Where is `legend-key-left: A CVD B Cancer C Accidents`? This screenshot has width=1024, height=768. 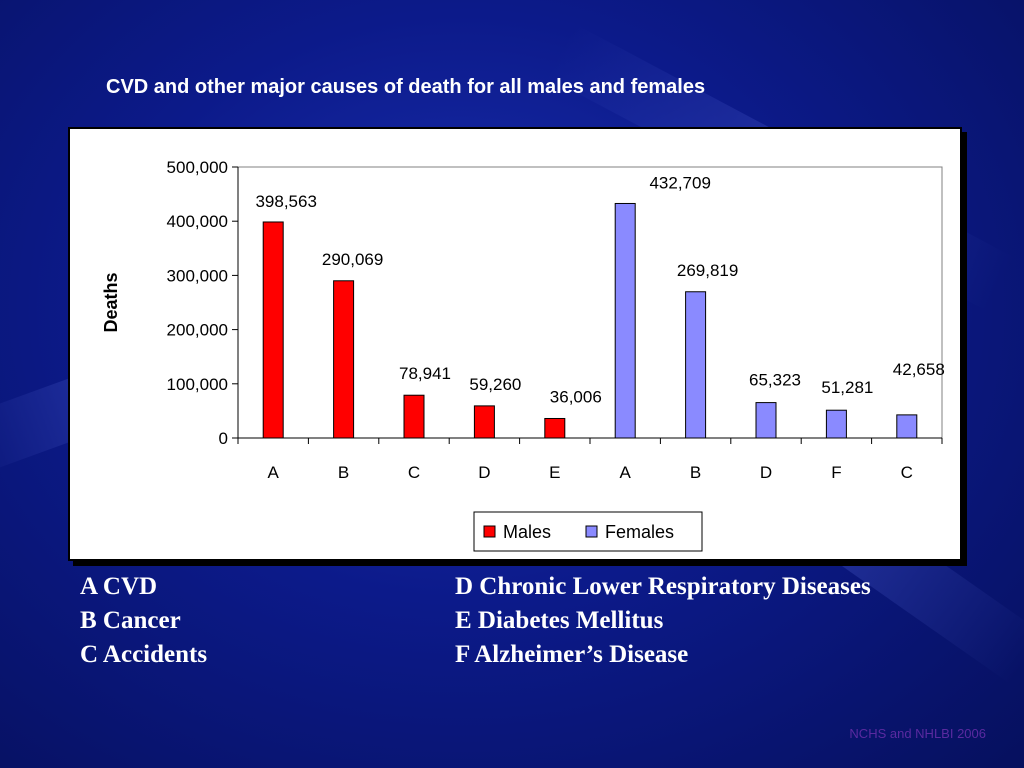 legend-key-left: A CVD B Cancer C Accidents is located at coordinates (143, 621).